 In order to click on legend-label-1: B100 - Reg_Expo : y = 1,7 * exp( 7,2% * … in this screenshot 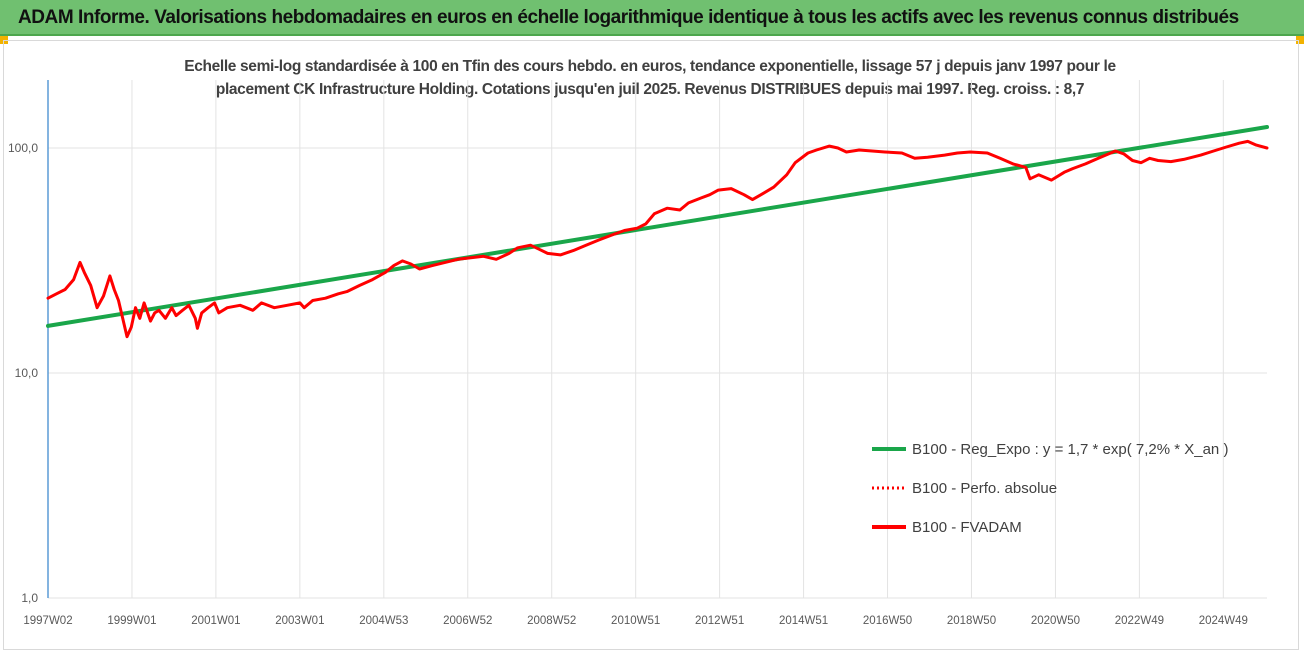, I will do `click(1070, 449)`.